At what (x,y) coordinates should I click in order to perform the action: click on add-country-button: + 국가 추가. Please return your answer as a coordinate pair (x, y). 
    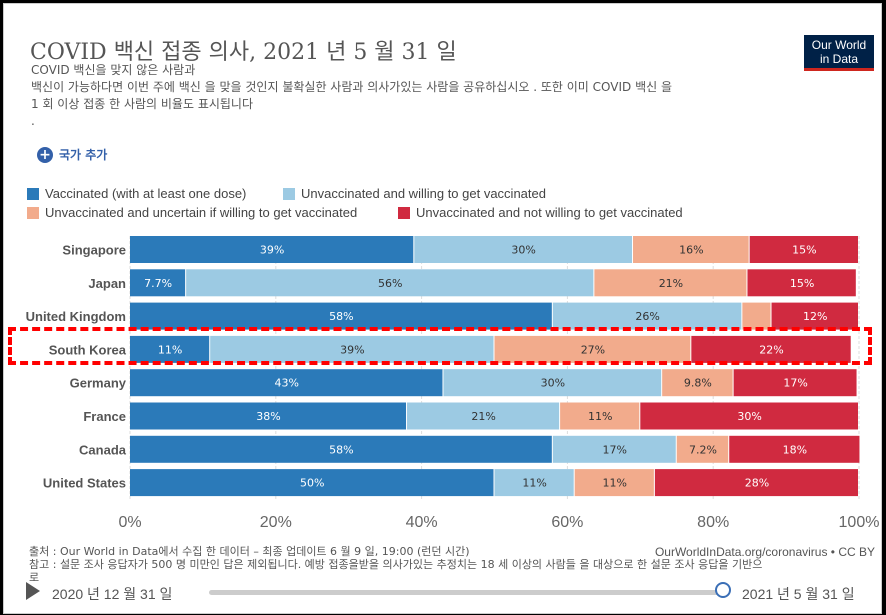
    Looking at the image, I should click on (72, 154).